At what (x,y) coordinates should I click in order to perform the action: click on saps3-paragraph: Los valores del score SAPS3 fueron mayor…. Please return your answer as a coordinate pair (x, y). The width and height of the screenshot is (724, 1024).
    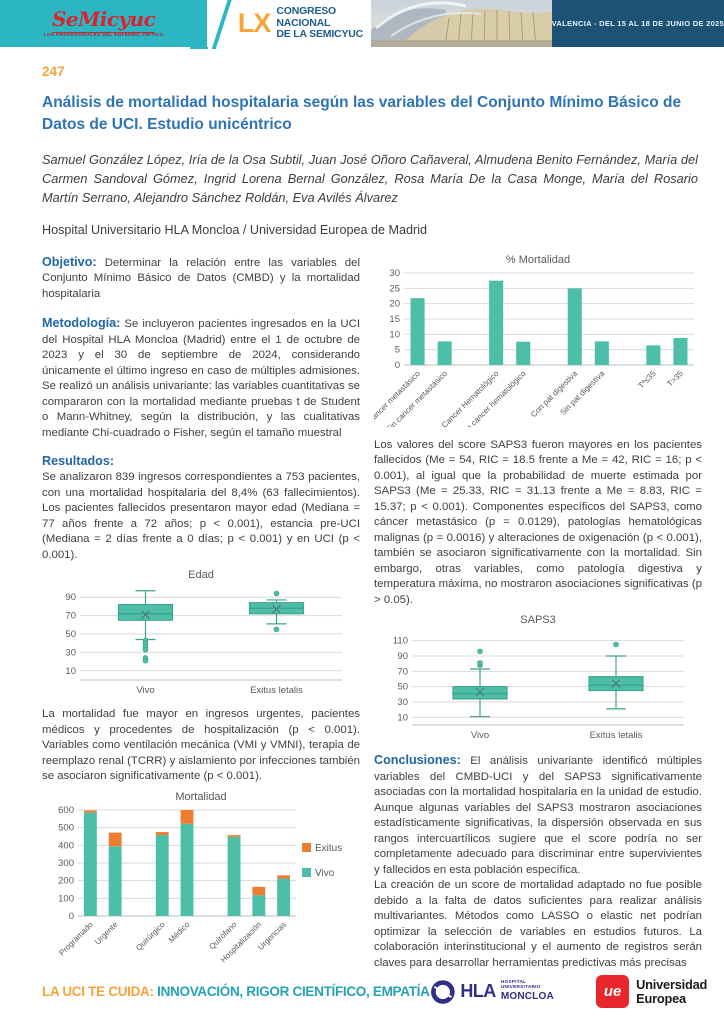
    Looking at the image, I should click on (538, 522).